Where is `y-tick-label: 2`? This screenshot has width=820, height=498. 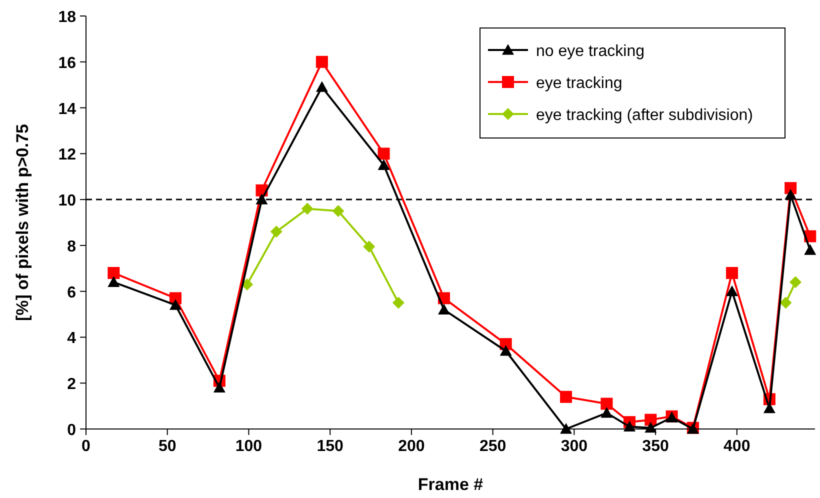
y-tick-label: 2 is located at coordinates (71, 385).